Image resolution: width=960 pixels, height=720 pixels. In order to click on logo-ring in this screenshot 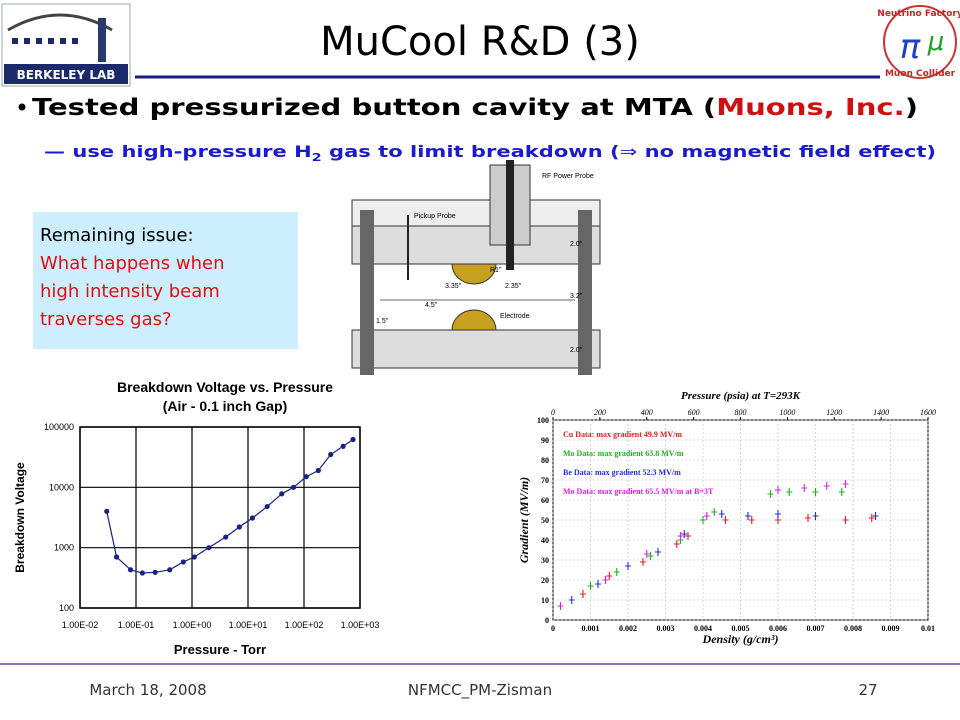, I will do `click(920, 42)`.